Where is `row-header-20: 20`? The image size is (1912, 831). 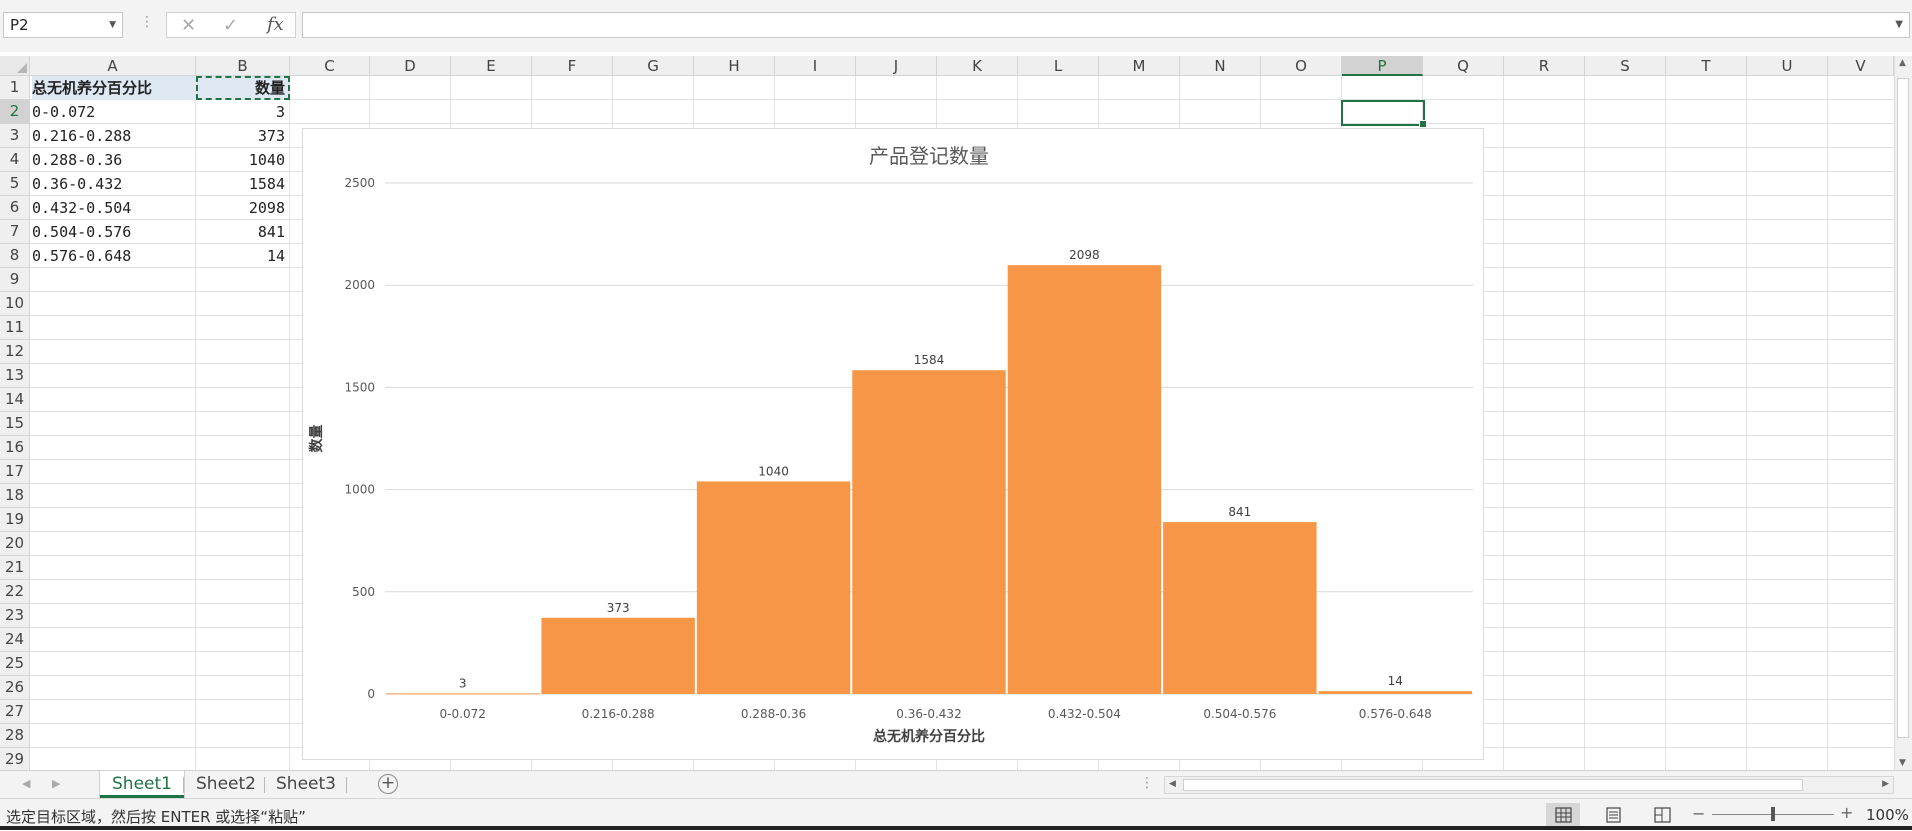
row-header-20: 20 is located at coordinates (15, 544).